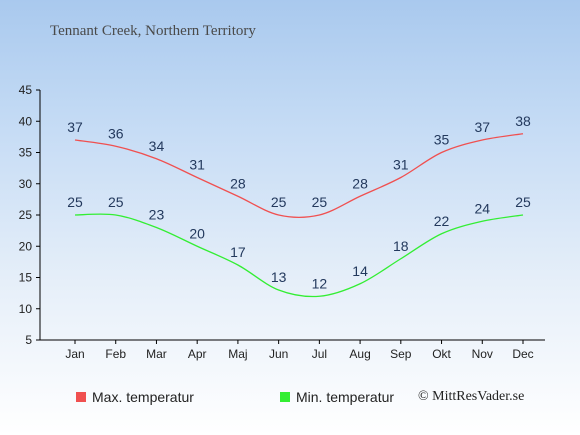  I want to click on data-label-min: 22, so click(442, 221).